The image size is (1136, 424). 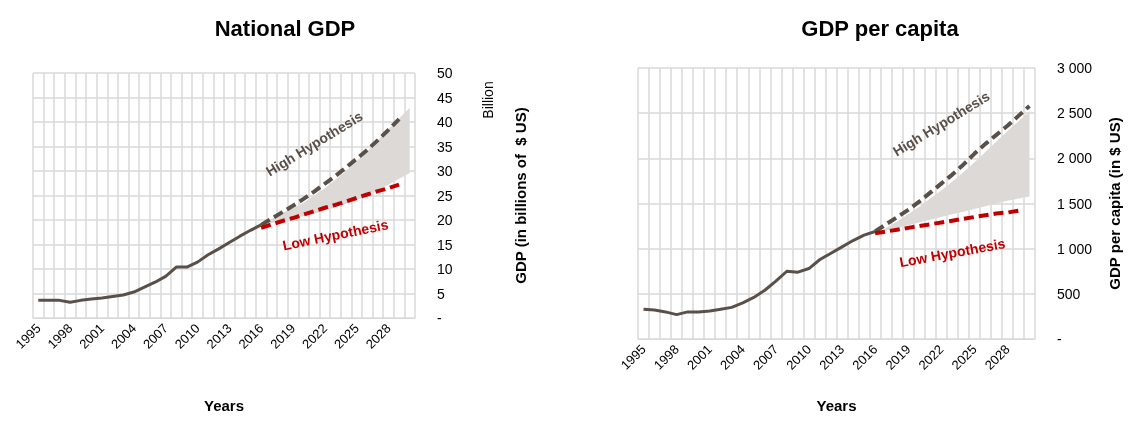 What do you see at coordinates (445, 244) in the screenshot?
I see `y-tick-label: 15` at bounding box center [445, 244].